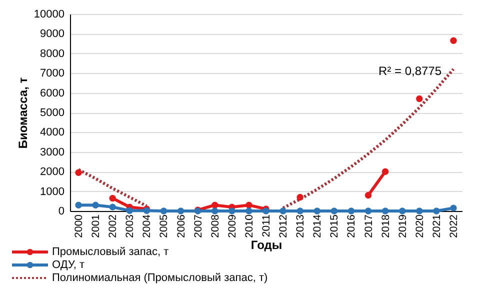  I want to click on legend-label: Промысловый запас, т, so click(110, 252).